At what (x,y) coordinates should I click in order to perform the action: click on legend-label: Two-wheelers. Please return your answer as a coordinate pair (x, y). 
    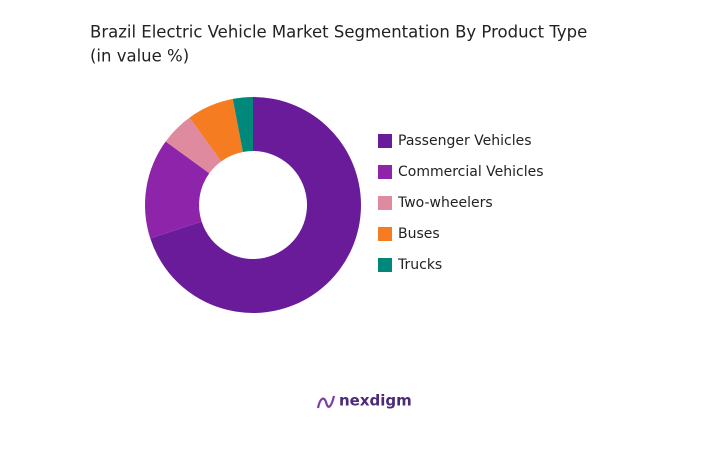
    Looking at the image, I should click on (445, 203).